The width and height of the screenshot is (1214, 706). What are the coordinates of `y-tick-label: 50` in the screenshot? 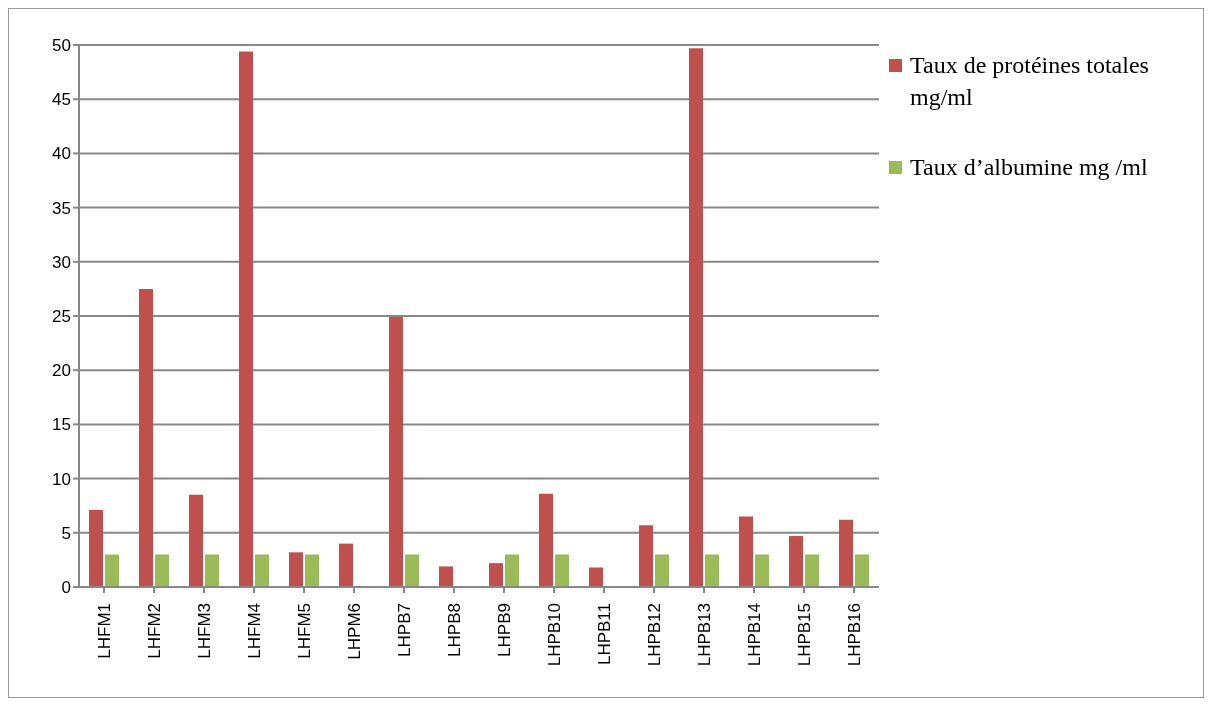 It's located at (61, 46).